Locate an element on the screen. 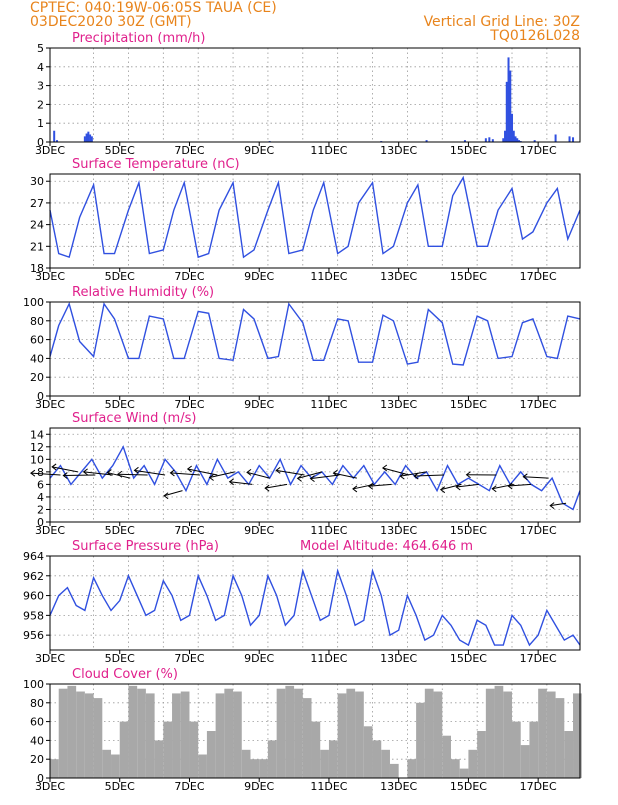  y-tick-label: 5 is located at coordinates (40, 48).